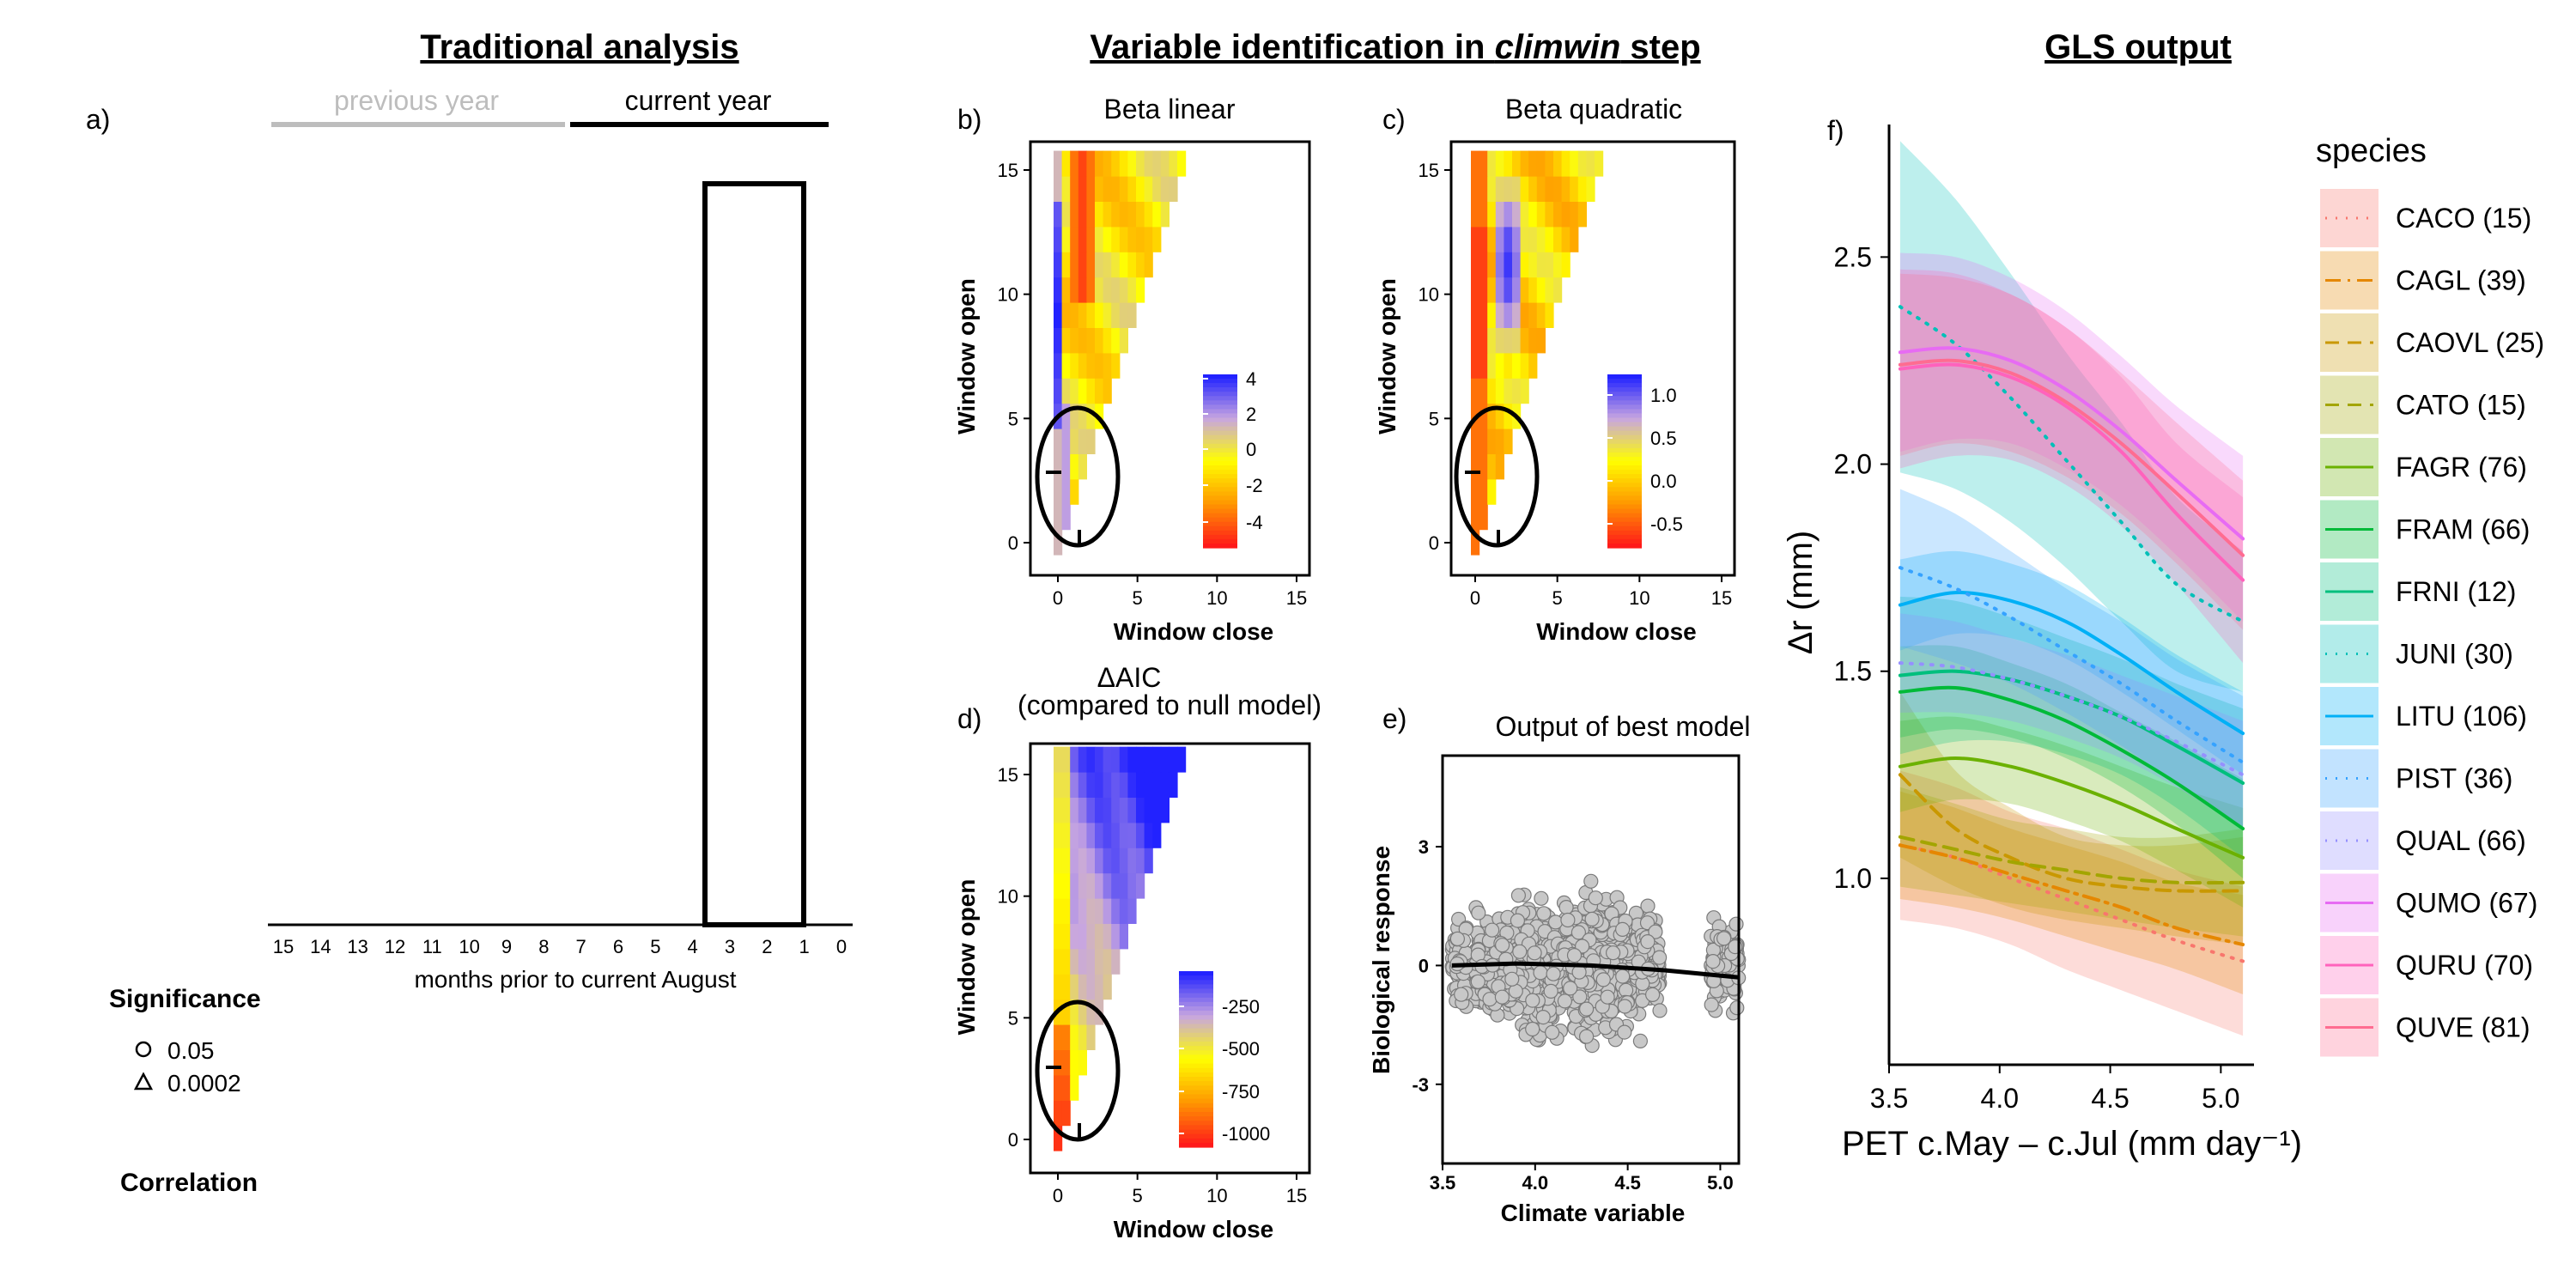 Image resolution: width=2576 pixels, height=1288 pixels. What do you see at coordinates (1129, 678) in the screenshot?
I see `panel-d-title-1: ΔAIC` at bounding box center [1129, 678].